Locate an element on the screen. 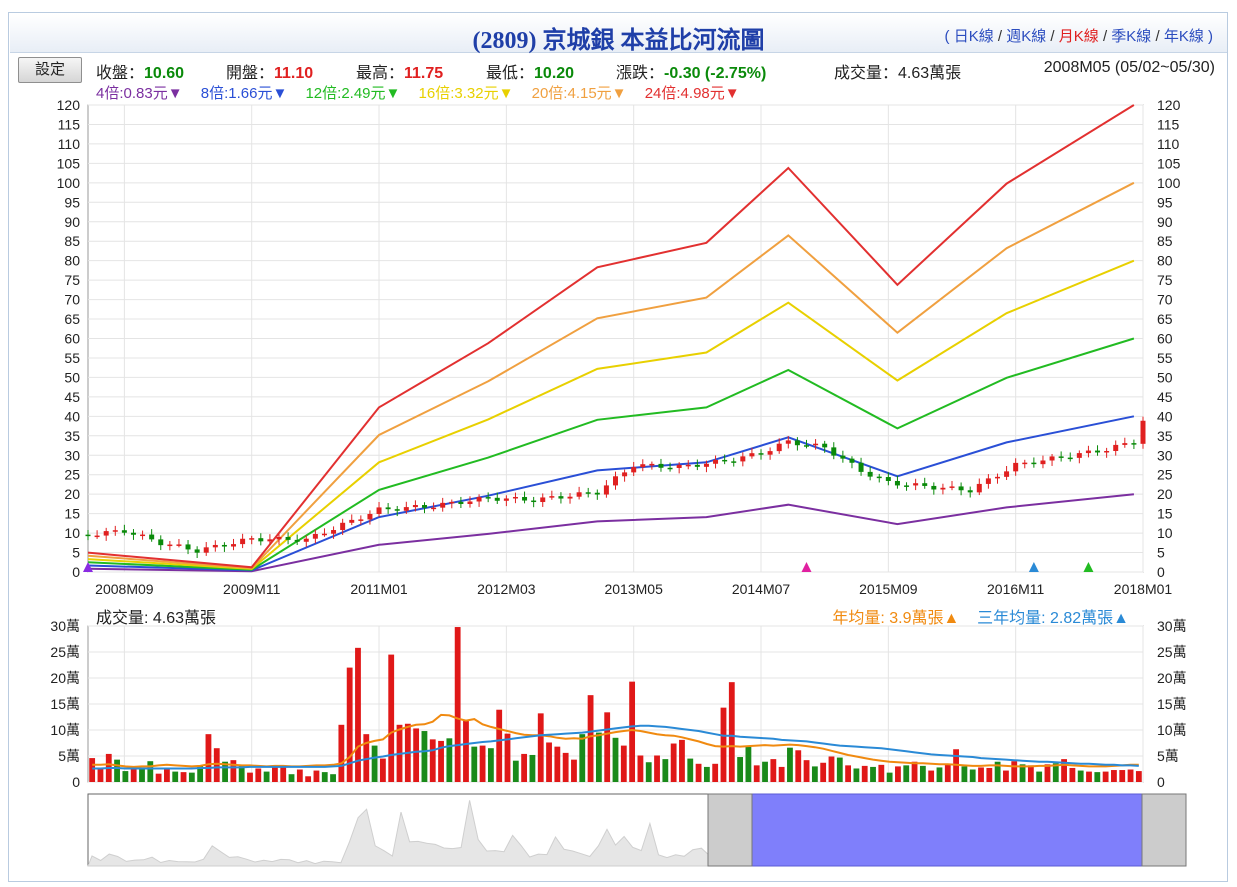  y-tick-label-left: 75 is located at coordinates (72, 280).